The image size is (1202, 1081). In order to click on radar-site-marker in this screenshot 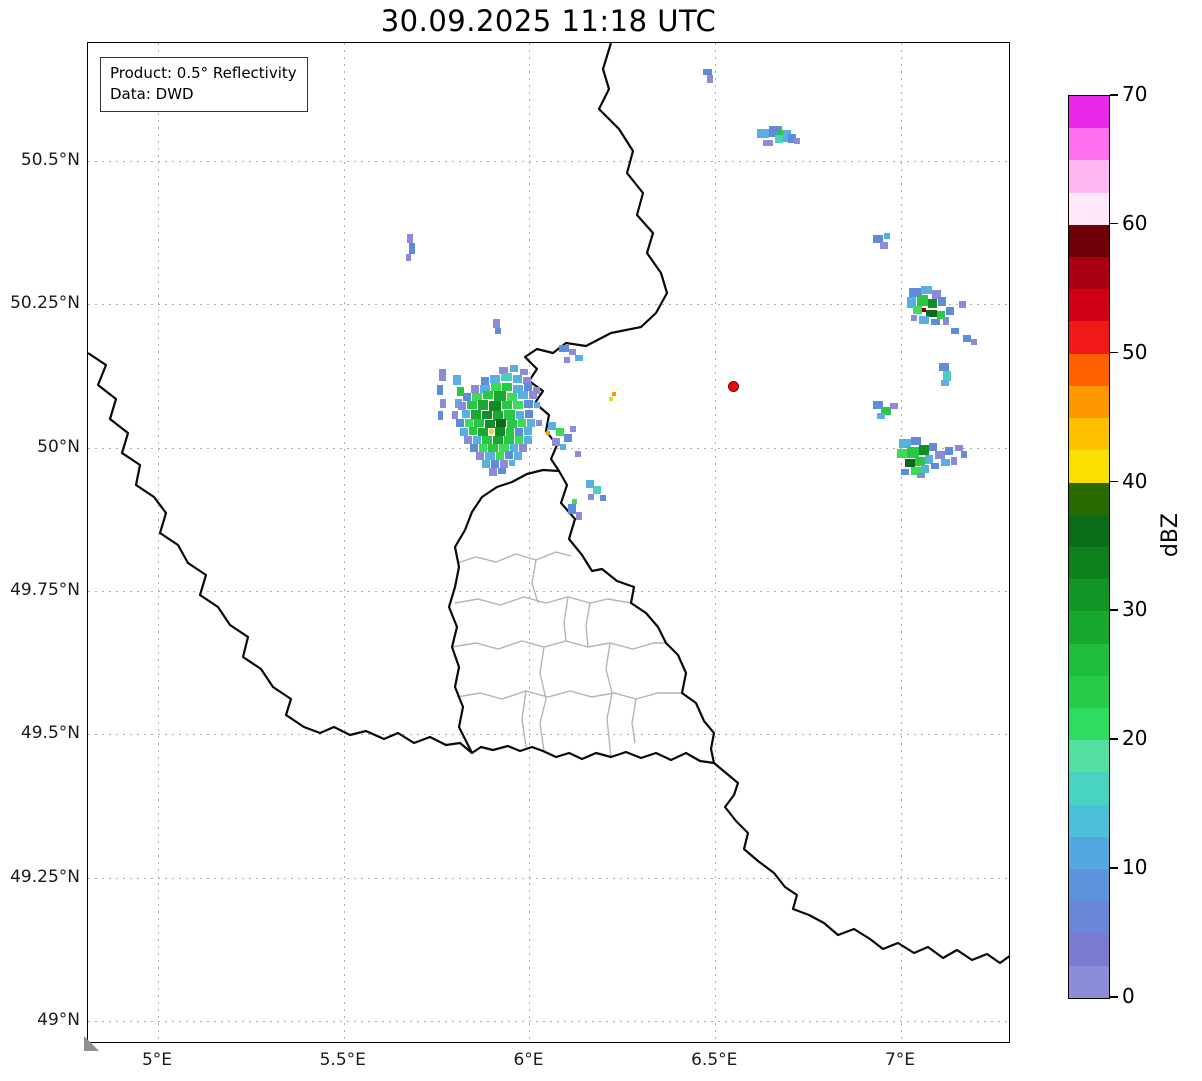, I will do `click(733, 386)`.